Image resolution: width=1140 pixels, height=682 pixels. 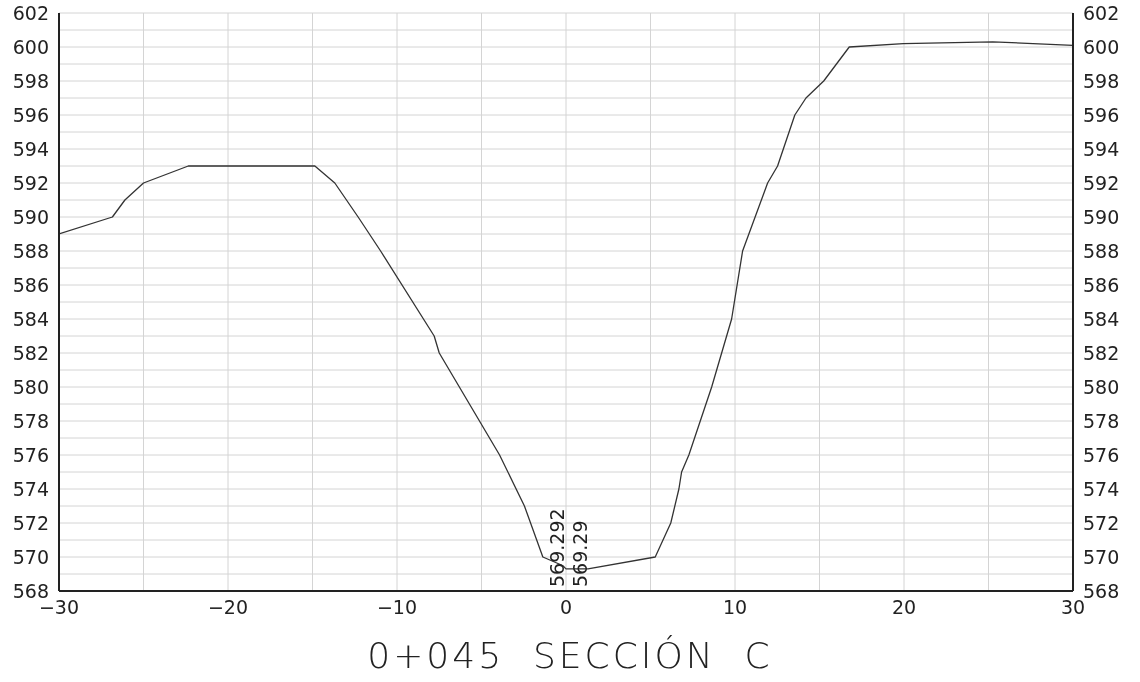 What do you see at coordinates (397, 607) in the screenshot?
I see `x-tick-label: −10` at bounding box center [397, 607].